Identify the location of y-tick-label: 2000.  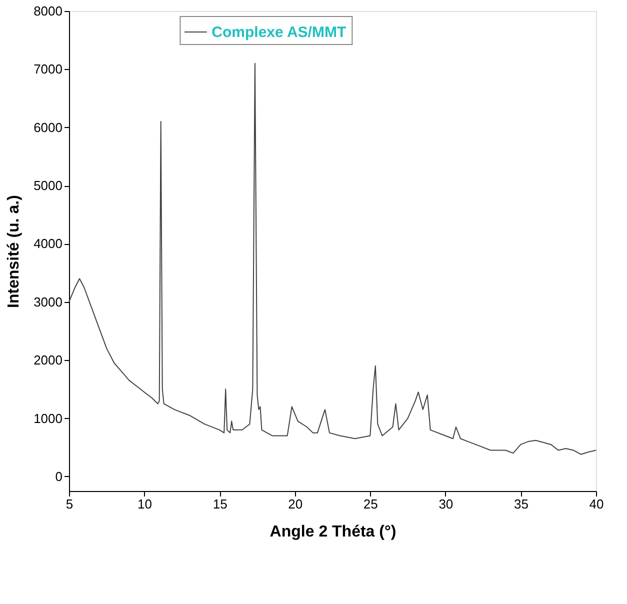
(48, 360).